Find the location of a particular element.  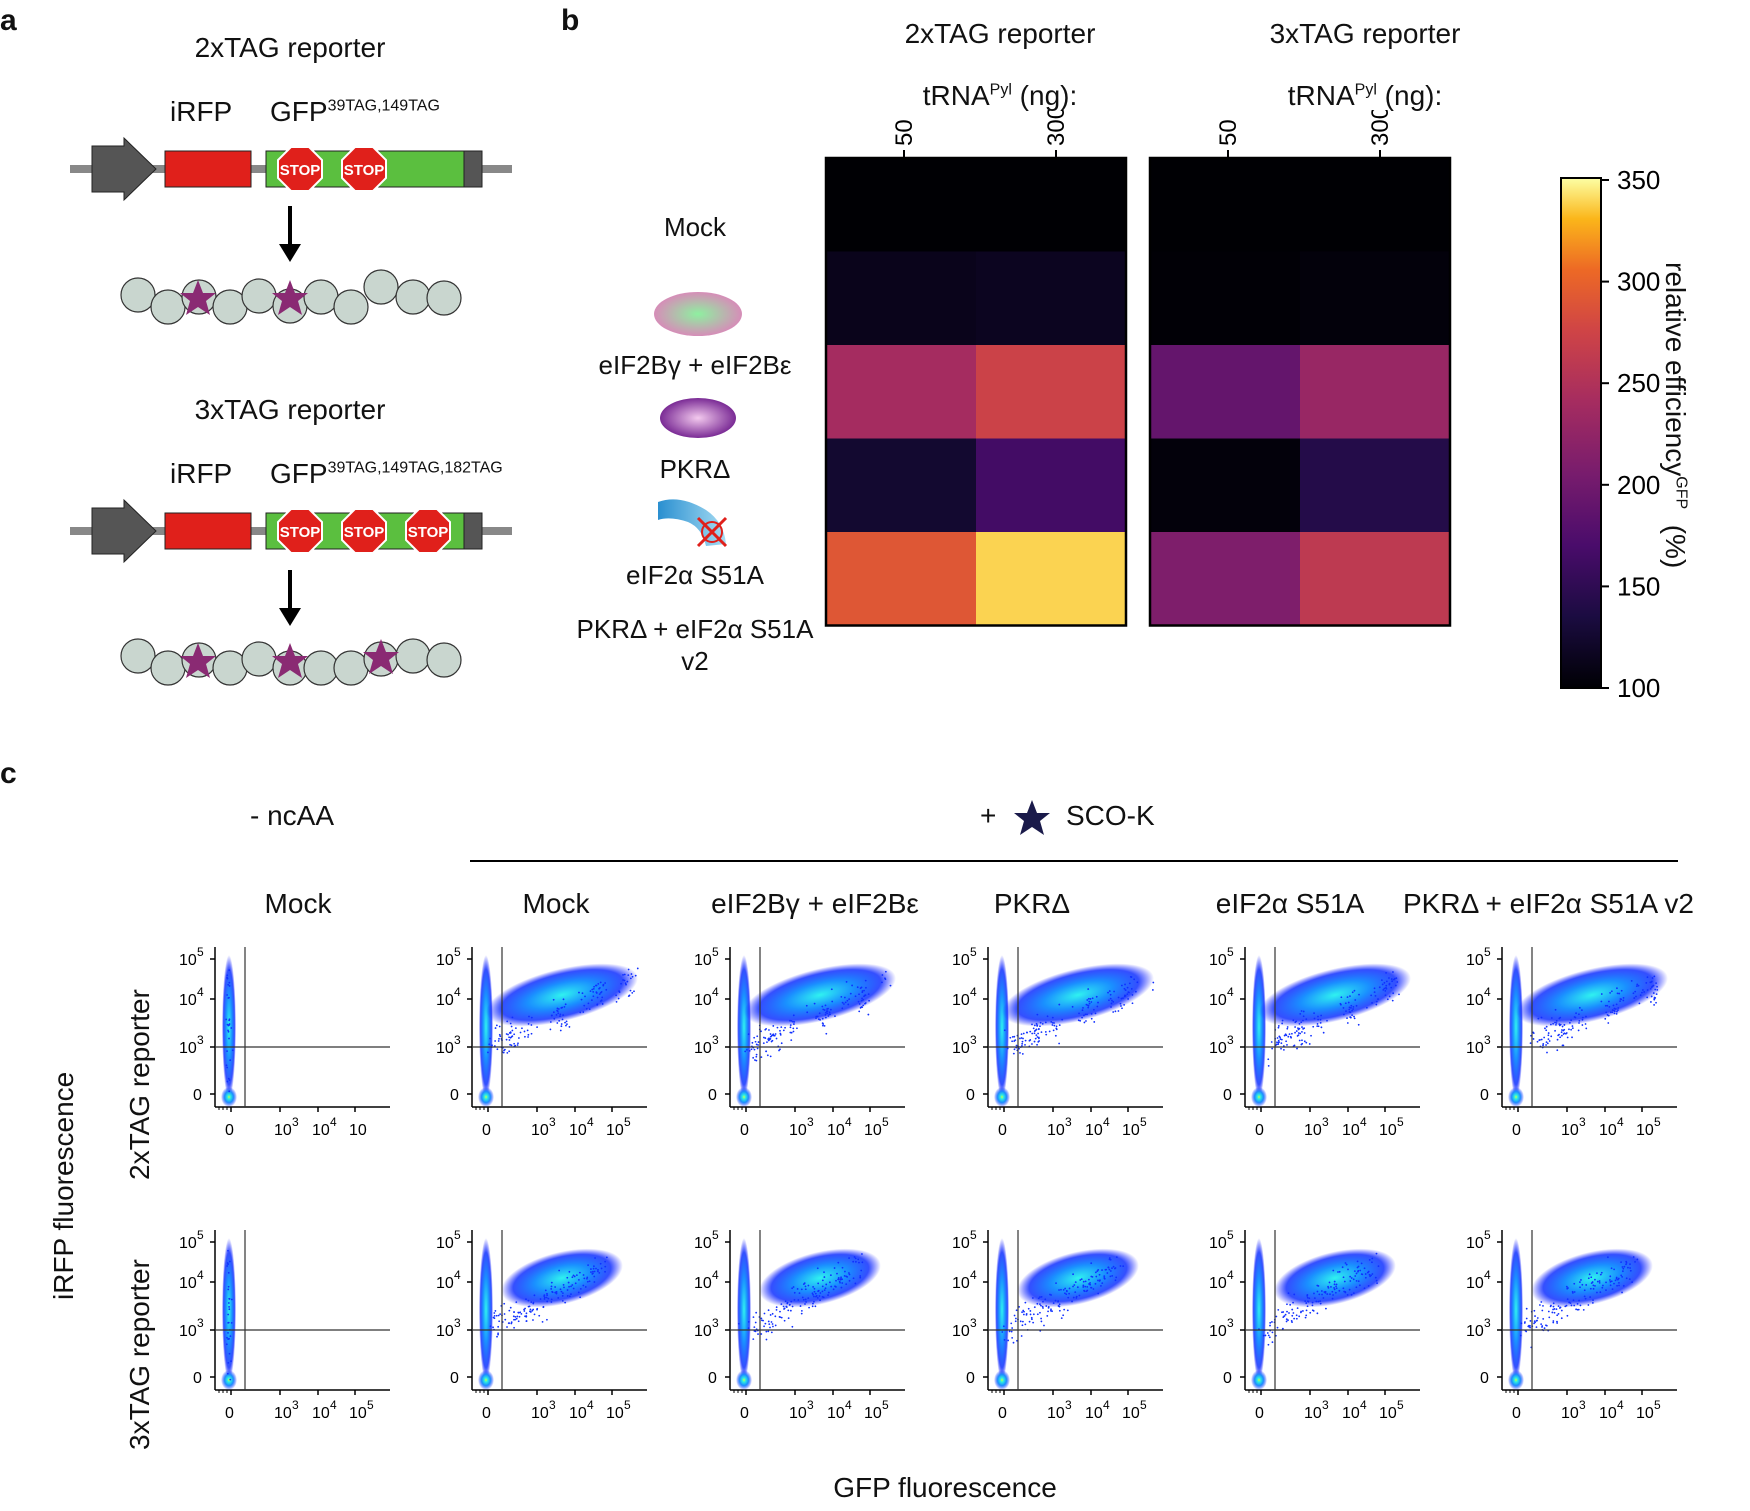

y-tick-exponent: 5 is located at coordinates (973, 952).